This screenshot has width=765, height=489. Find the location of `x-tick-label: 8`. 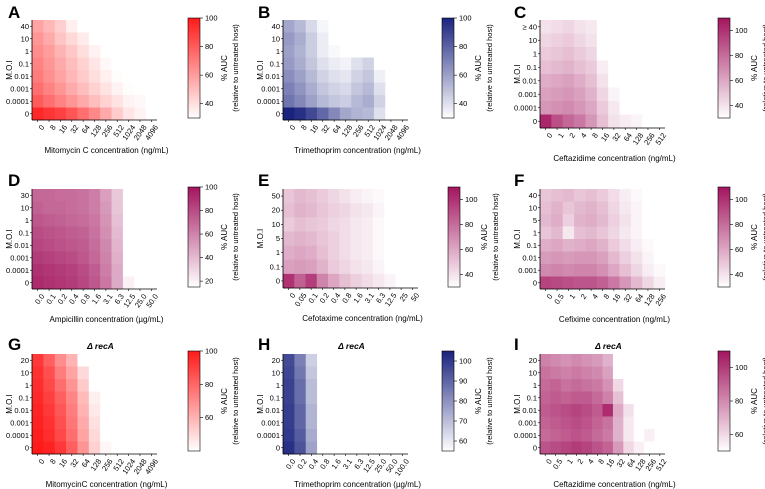

x-tick-label: 8 is located at coordinates (601, 461).